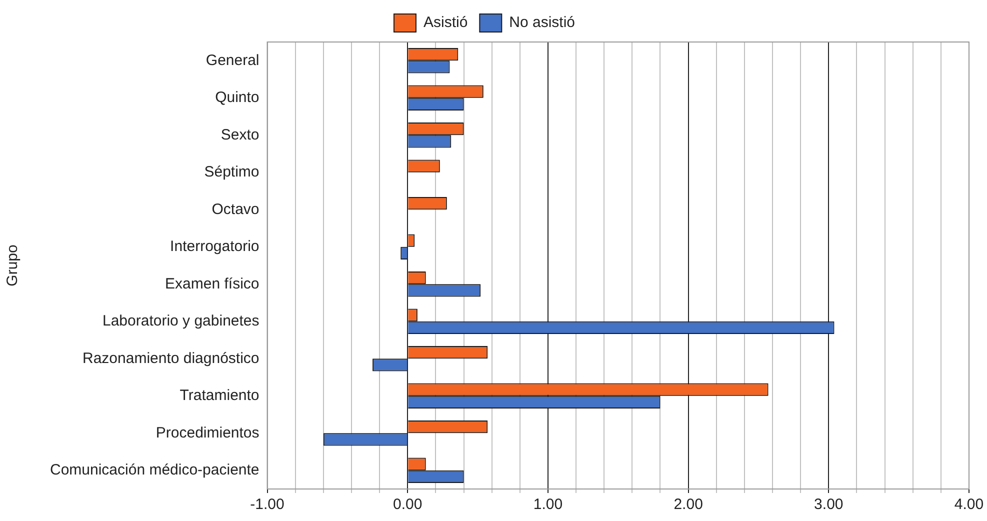 The width and height of the screenshot is (987, 521). What do you see at coordinates (237, 97) in the screenshot?
I see `y-tick-label: Quinto` at bounding box center [237, 97].